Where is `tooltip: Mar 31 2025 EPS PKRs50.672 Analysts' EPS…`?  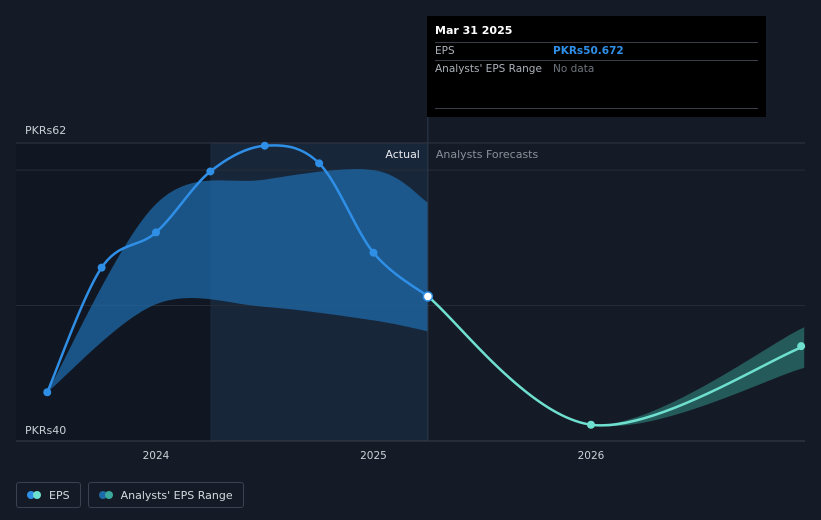 tooltip: Mar 31 2025 EPS PKRs50.672 Analysts' EPS… is located at coordinates (596, 66).